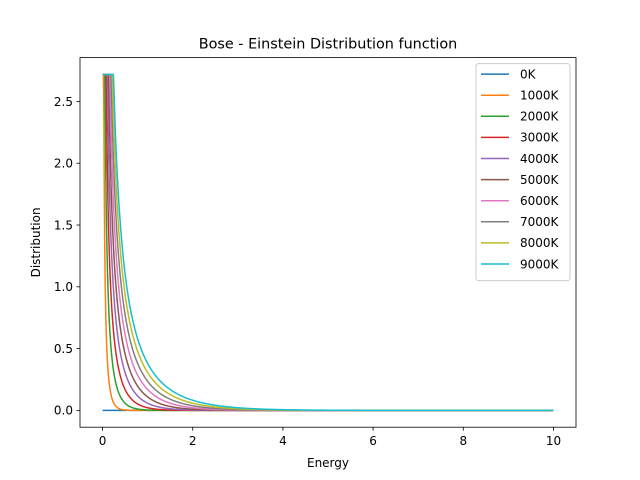 The image size is (640, 480). I want to click on y-axis-label: Distribution, so click(36, 242).